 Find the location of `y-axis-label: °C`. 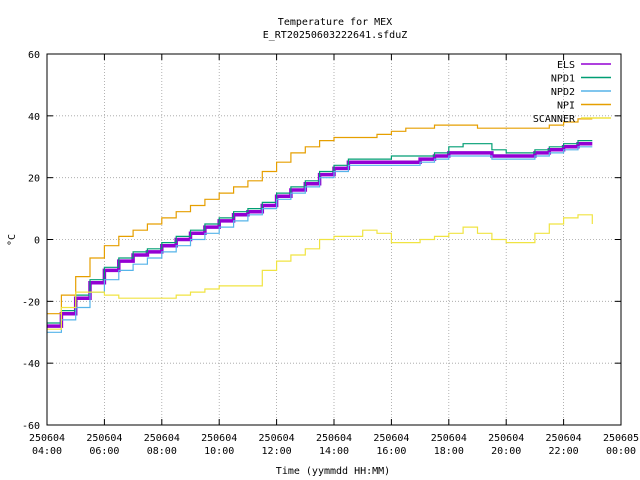

y-axis-label: °C is located at coordinates (12, 240).